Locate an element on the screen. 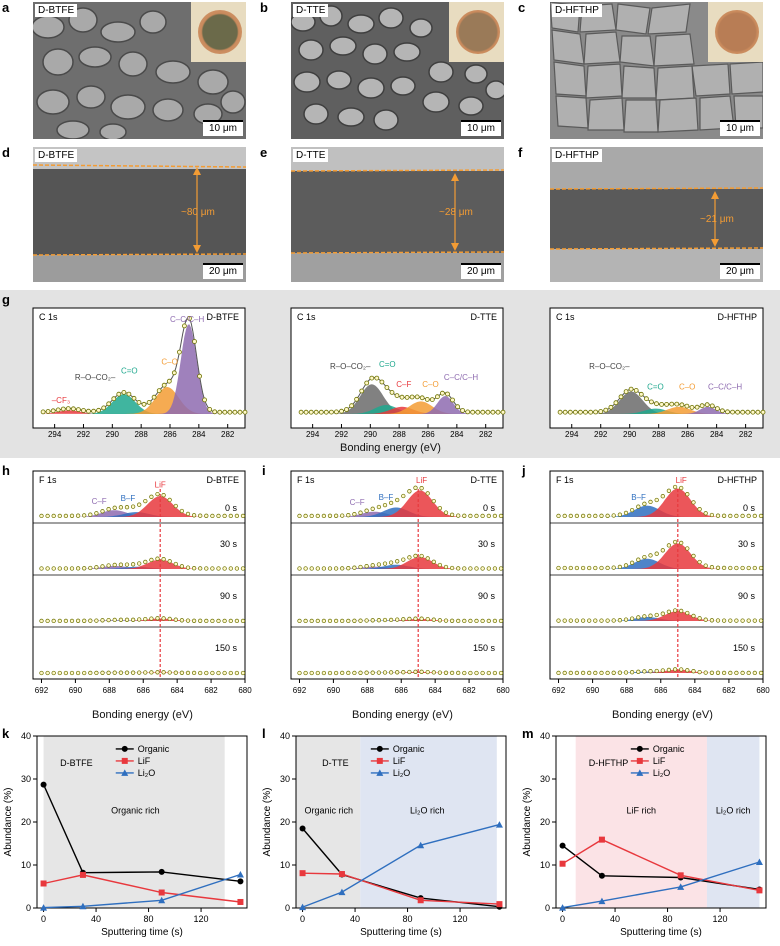 The image size is (780, 946). data-point-organic is located at coordinates (161, 871).